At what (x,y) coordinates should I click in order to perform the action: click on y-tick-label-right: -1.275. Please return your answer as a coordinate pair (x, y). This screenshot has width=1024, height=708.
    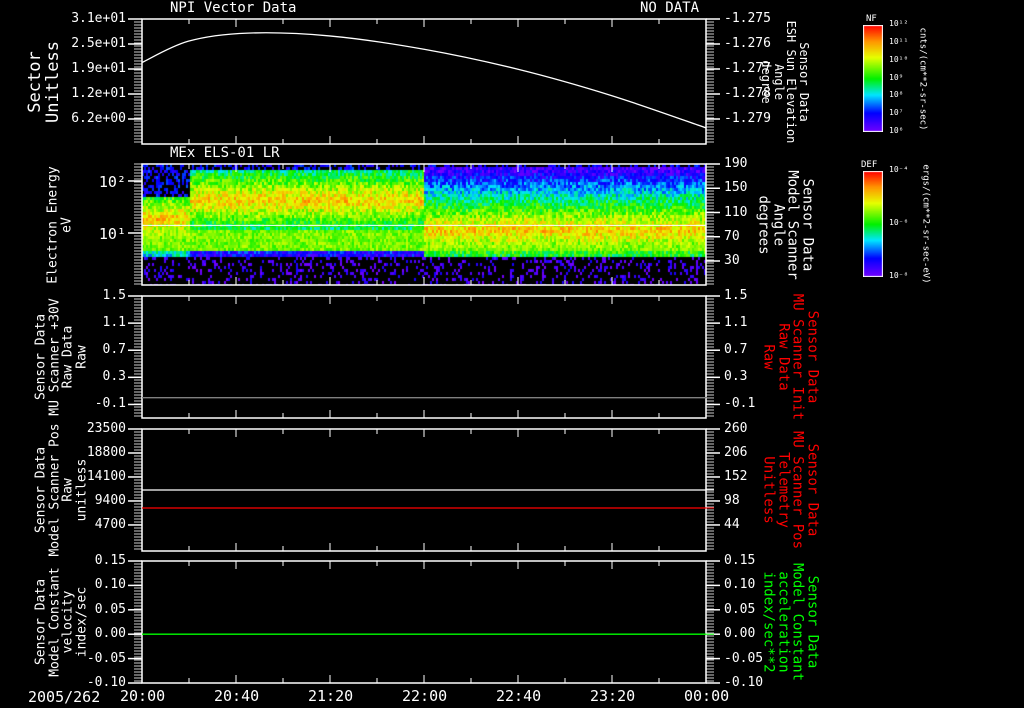
    Looking at the image, I should click on (747, 18).